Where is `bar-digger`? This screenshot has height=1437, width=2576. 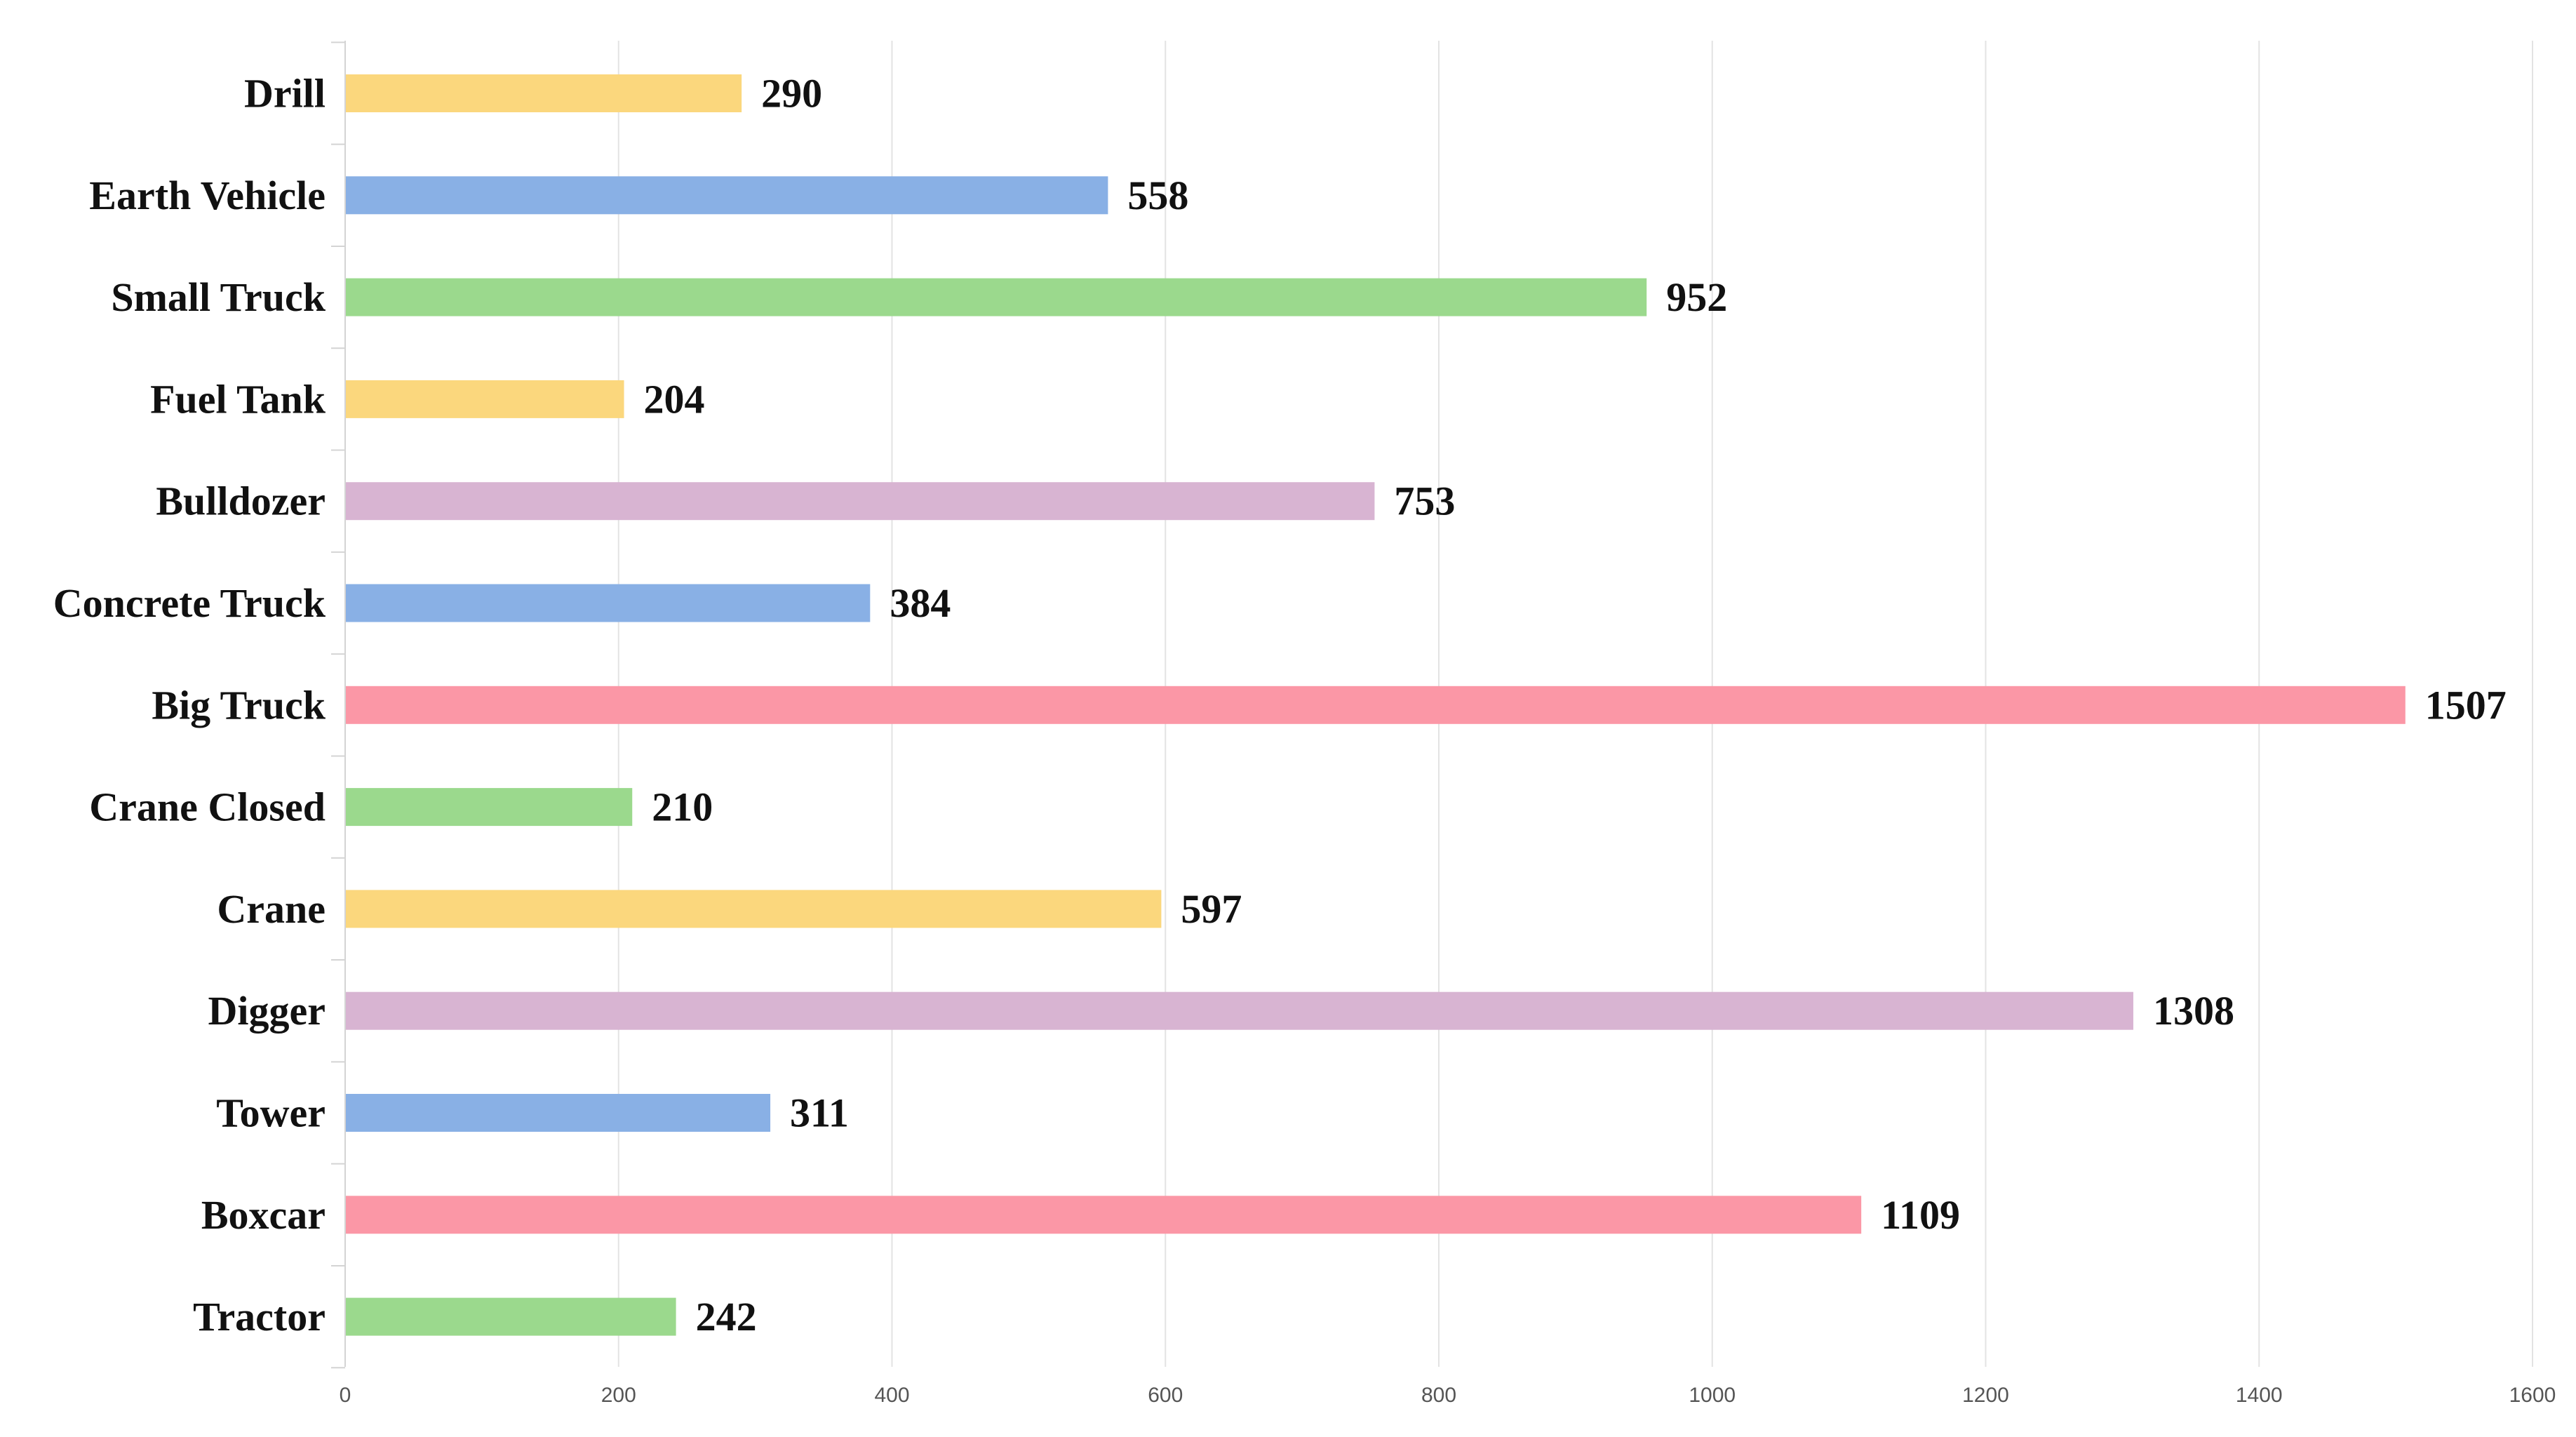
bar-digger is located at coordinates (1239, 1010).